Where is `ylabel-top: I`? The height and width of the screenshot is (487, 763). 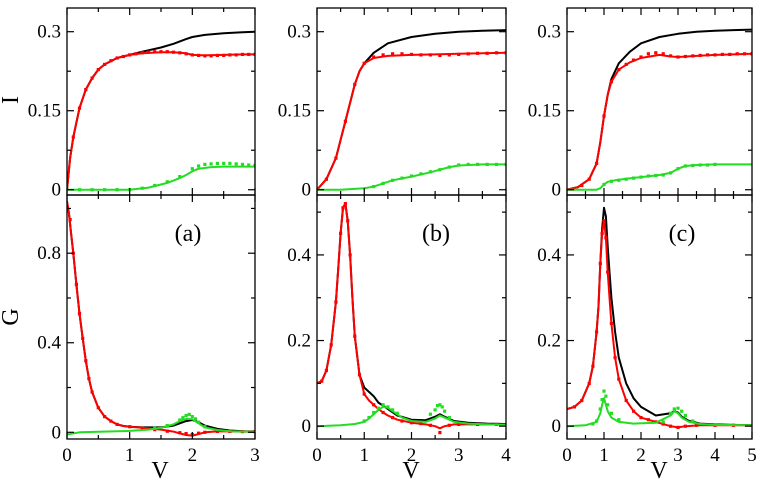
ylabel-top: I is located at coordinates (12, 100).